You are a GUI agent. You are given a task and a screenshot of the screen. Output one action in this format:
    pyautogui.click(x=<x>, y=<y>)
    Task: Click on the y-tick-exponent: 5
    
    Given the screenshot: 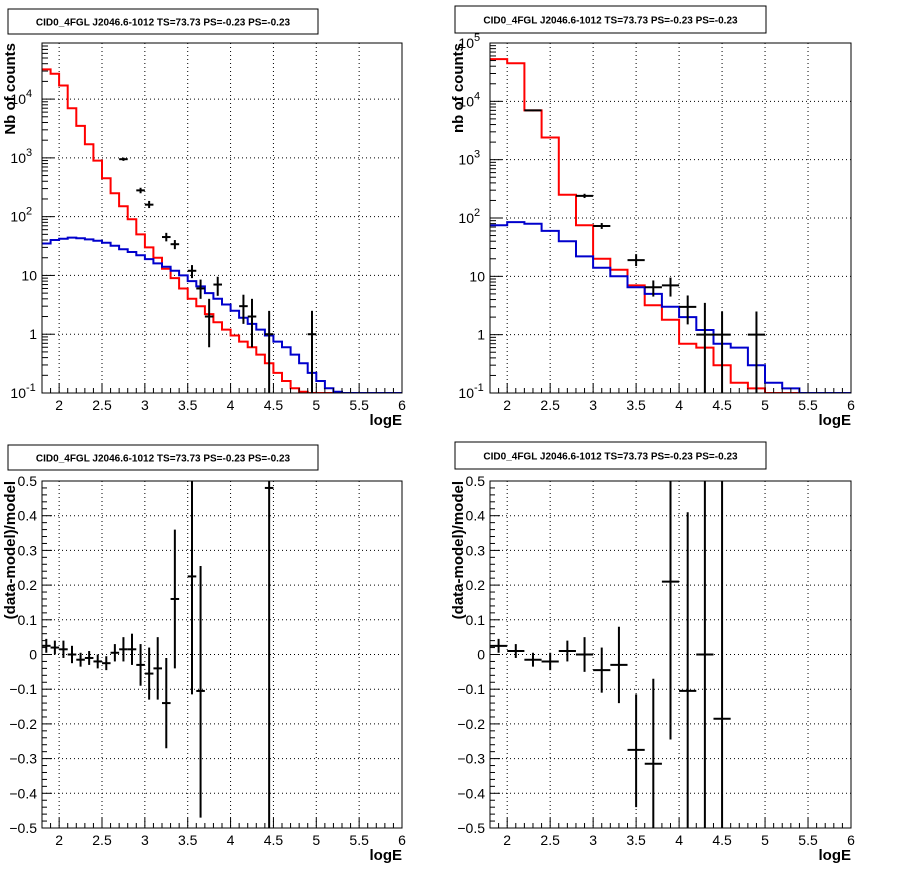 What is the action you would take?
    pyautogui.click(x=477, y=38)
    